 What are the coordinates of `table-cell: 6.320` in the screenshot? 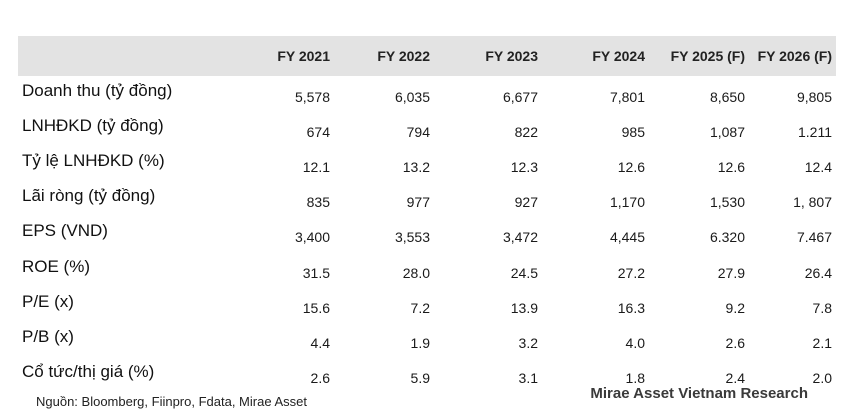 It's located at (727, 237).